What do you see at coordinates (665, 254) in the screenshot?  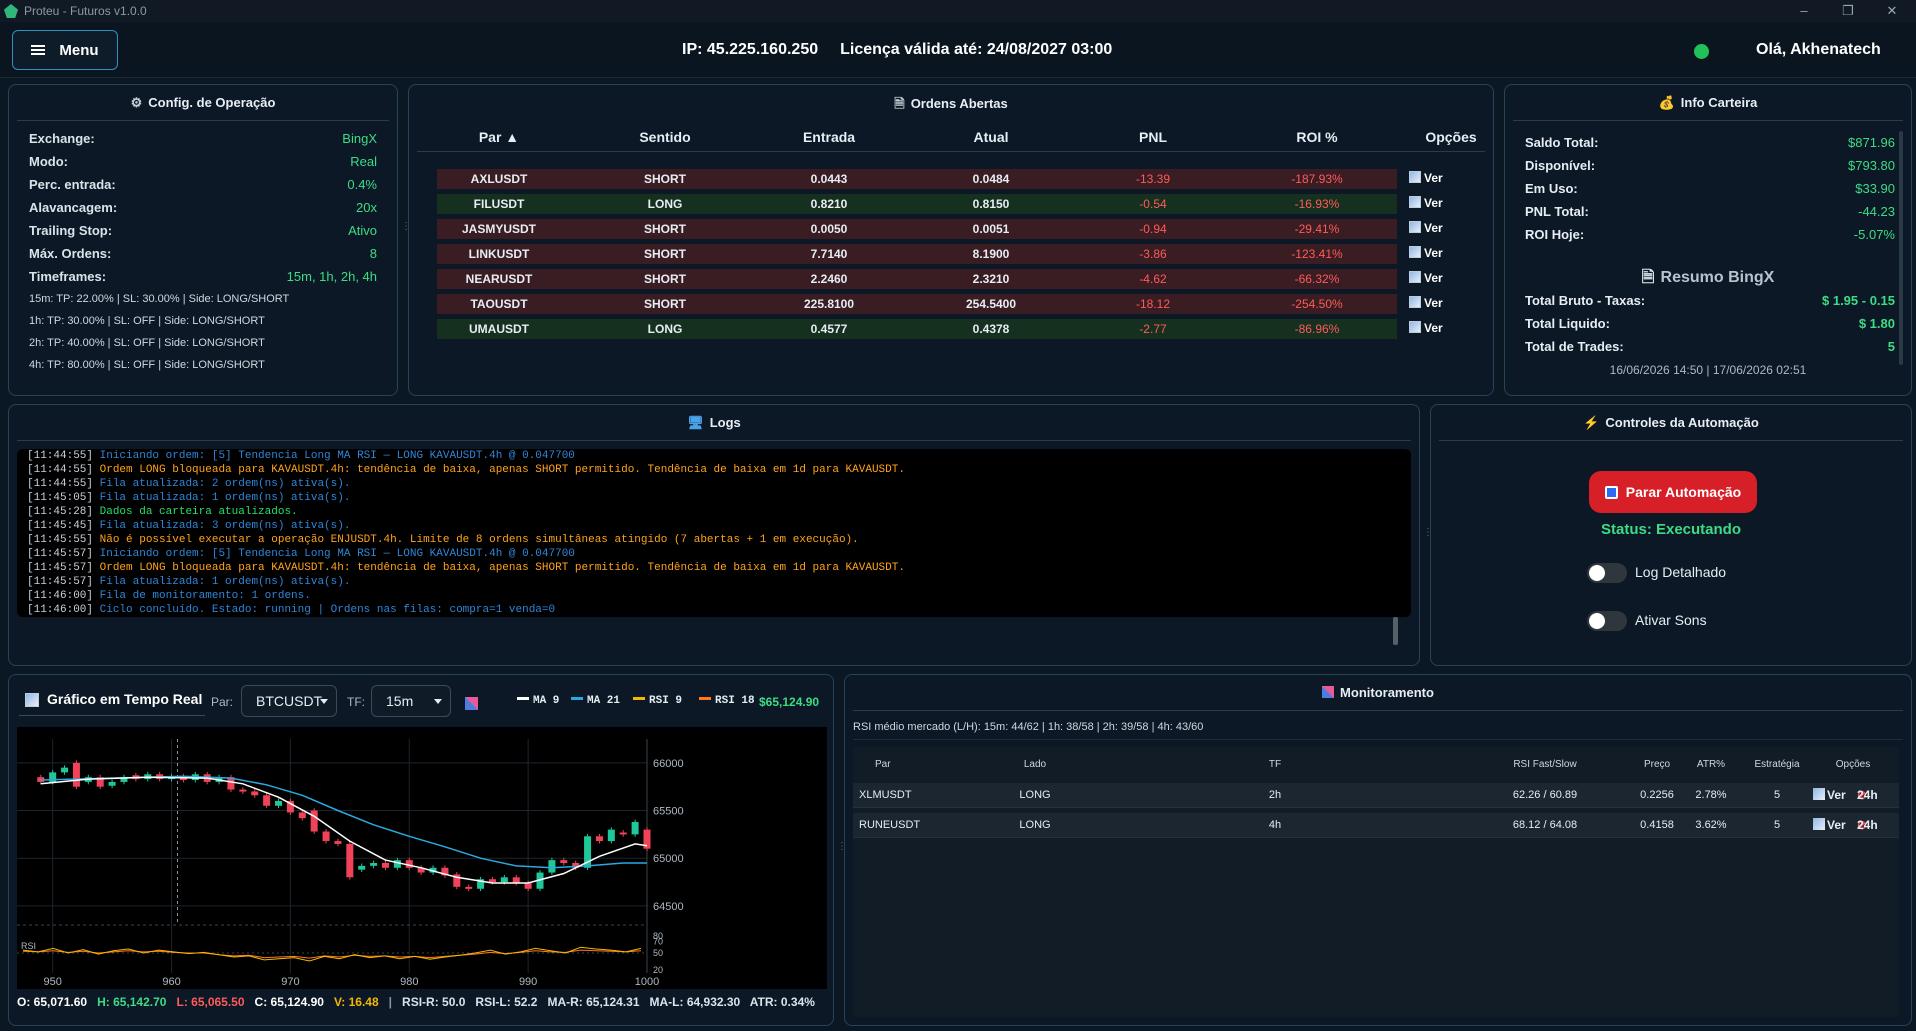 I see `order-side: SHORT` at bounding box center [665, 254].